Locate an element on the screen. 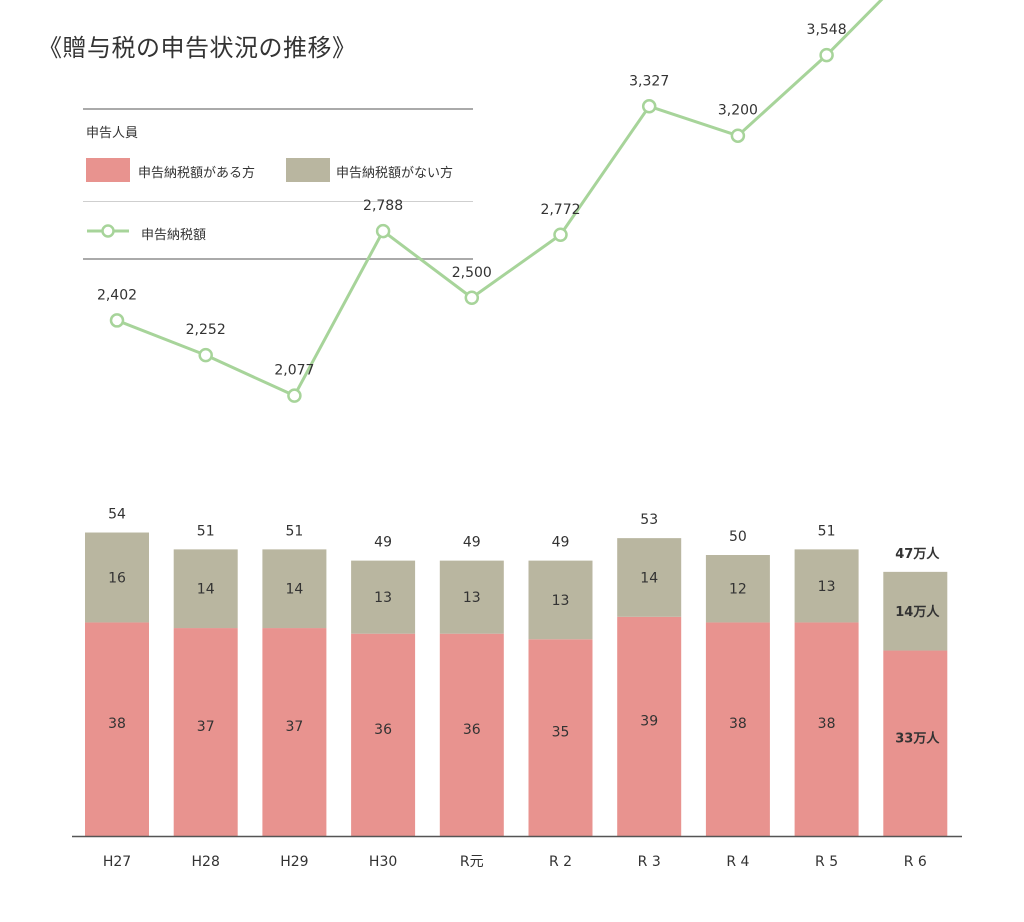  bar-label-without-tax: 16 is located at coordinates (117, 578).